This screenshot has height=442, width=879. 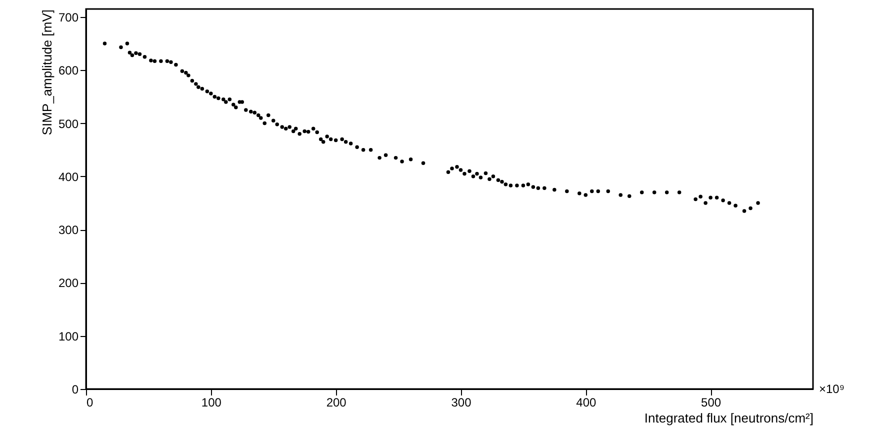 What do you see at coordinates (711, 403) in the screenshot?
I see `x-tick-label: 500` at bounding box center [711, 403].